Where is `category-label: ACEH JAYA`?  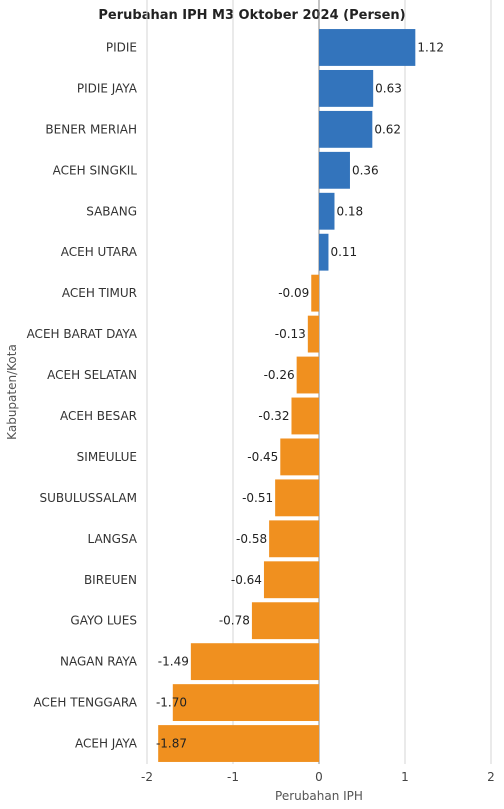
category-label: ACEH JAYA is located at coordinates (106, 744).